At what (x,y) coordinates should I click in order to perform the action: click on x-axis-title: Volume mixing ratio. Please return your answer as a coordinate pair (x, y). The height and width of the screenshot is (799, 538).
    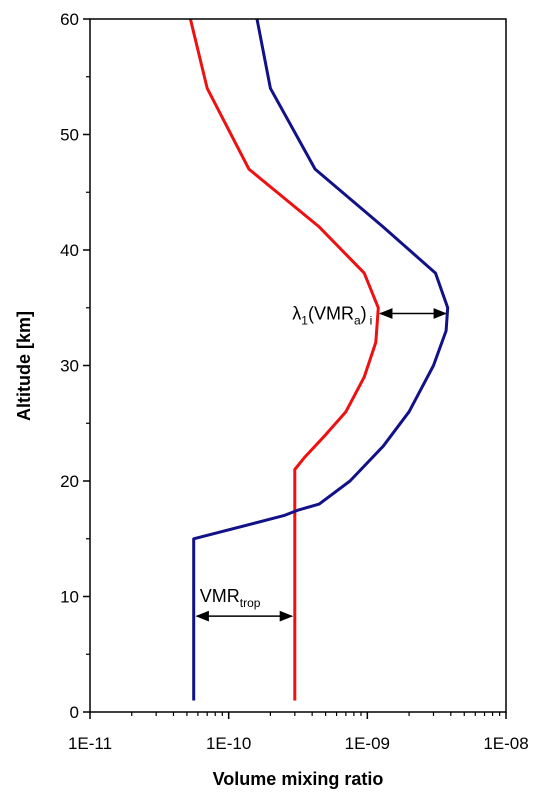
    Looking at the image, I should click on (298, 779).